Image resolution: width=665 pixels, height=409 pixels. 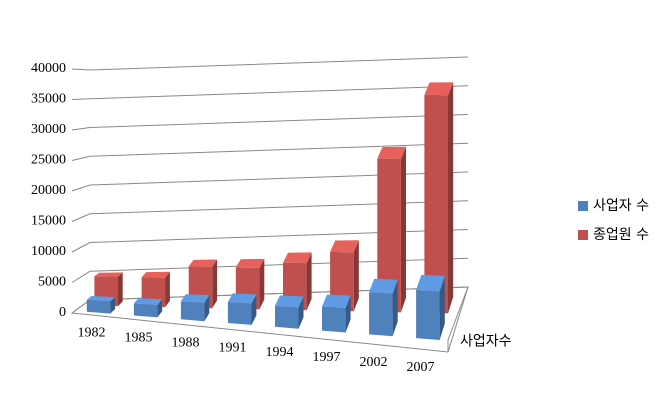 I want to click on x-tick-label: 1994, so click(x=280, y=352).